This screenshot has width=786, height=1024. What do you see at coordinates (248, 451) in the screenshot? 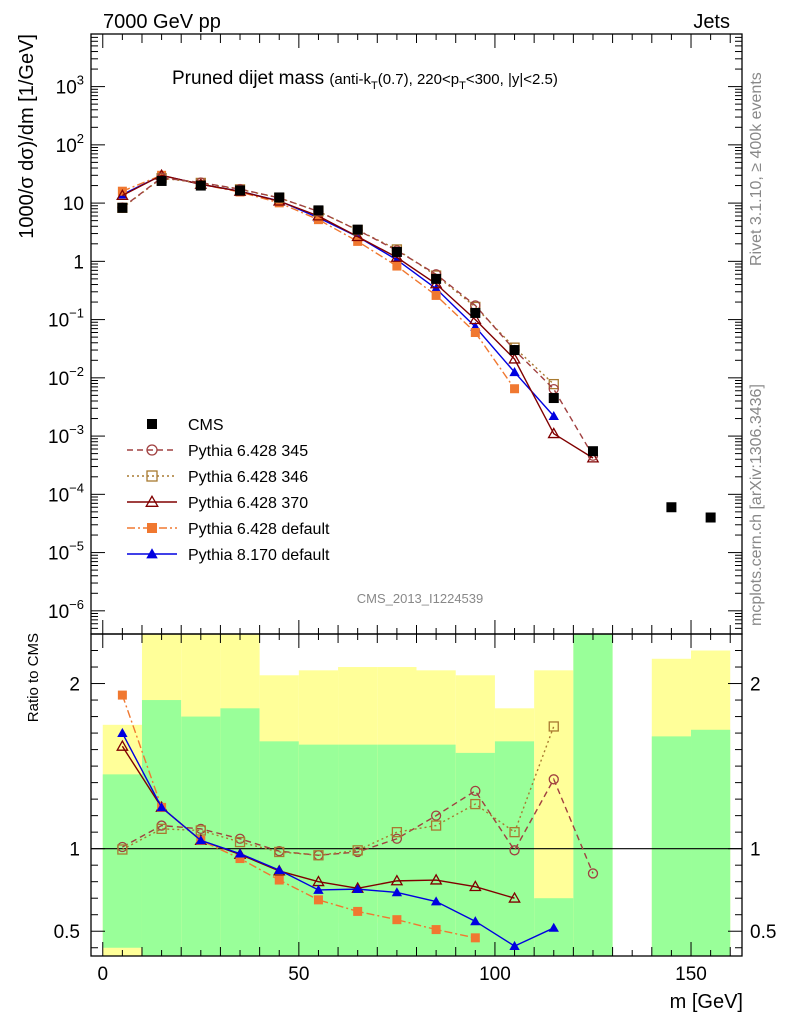
I see `legend-label: Pythia 6.428 345` at bounding box center [248, 451].